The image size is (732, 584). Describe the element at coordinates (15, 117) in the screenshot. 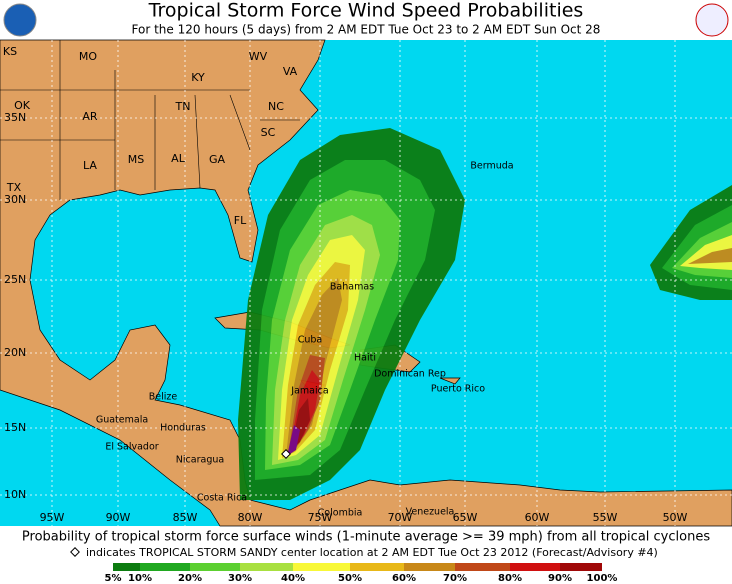

I see `latitude-label: 35N` at that location.